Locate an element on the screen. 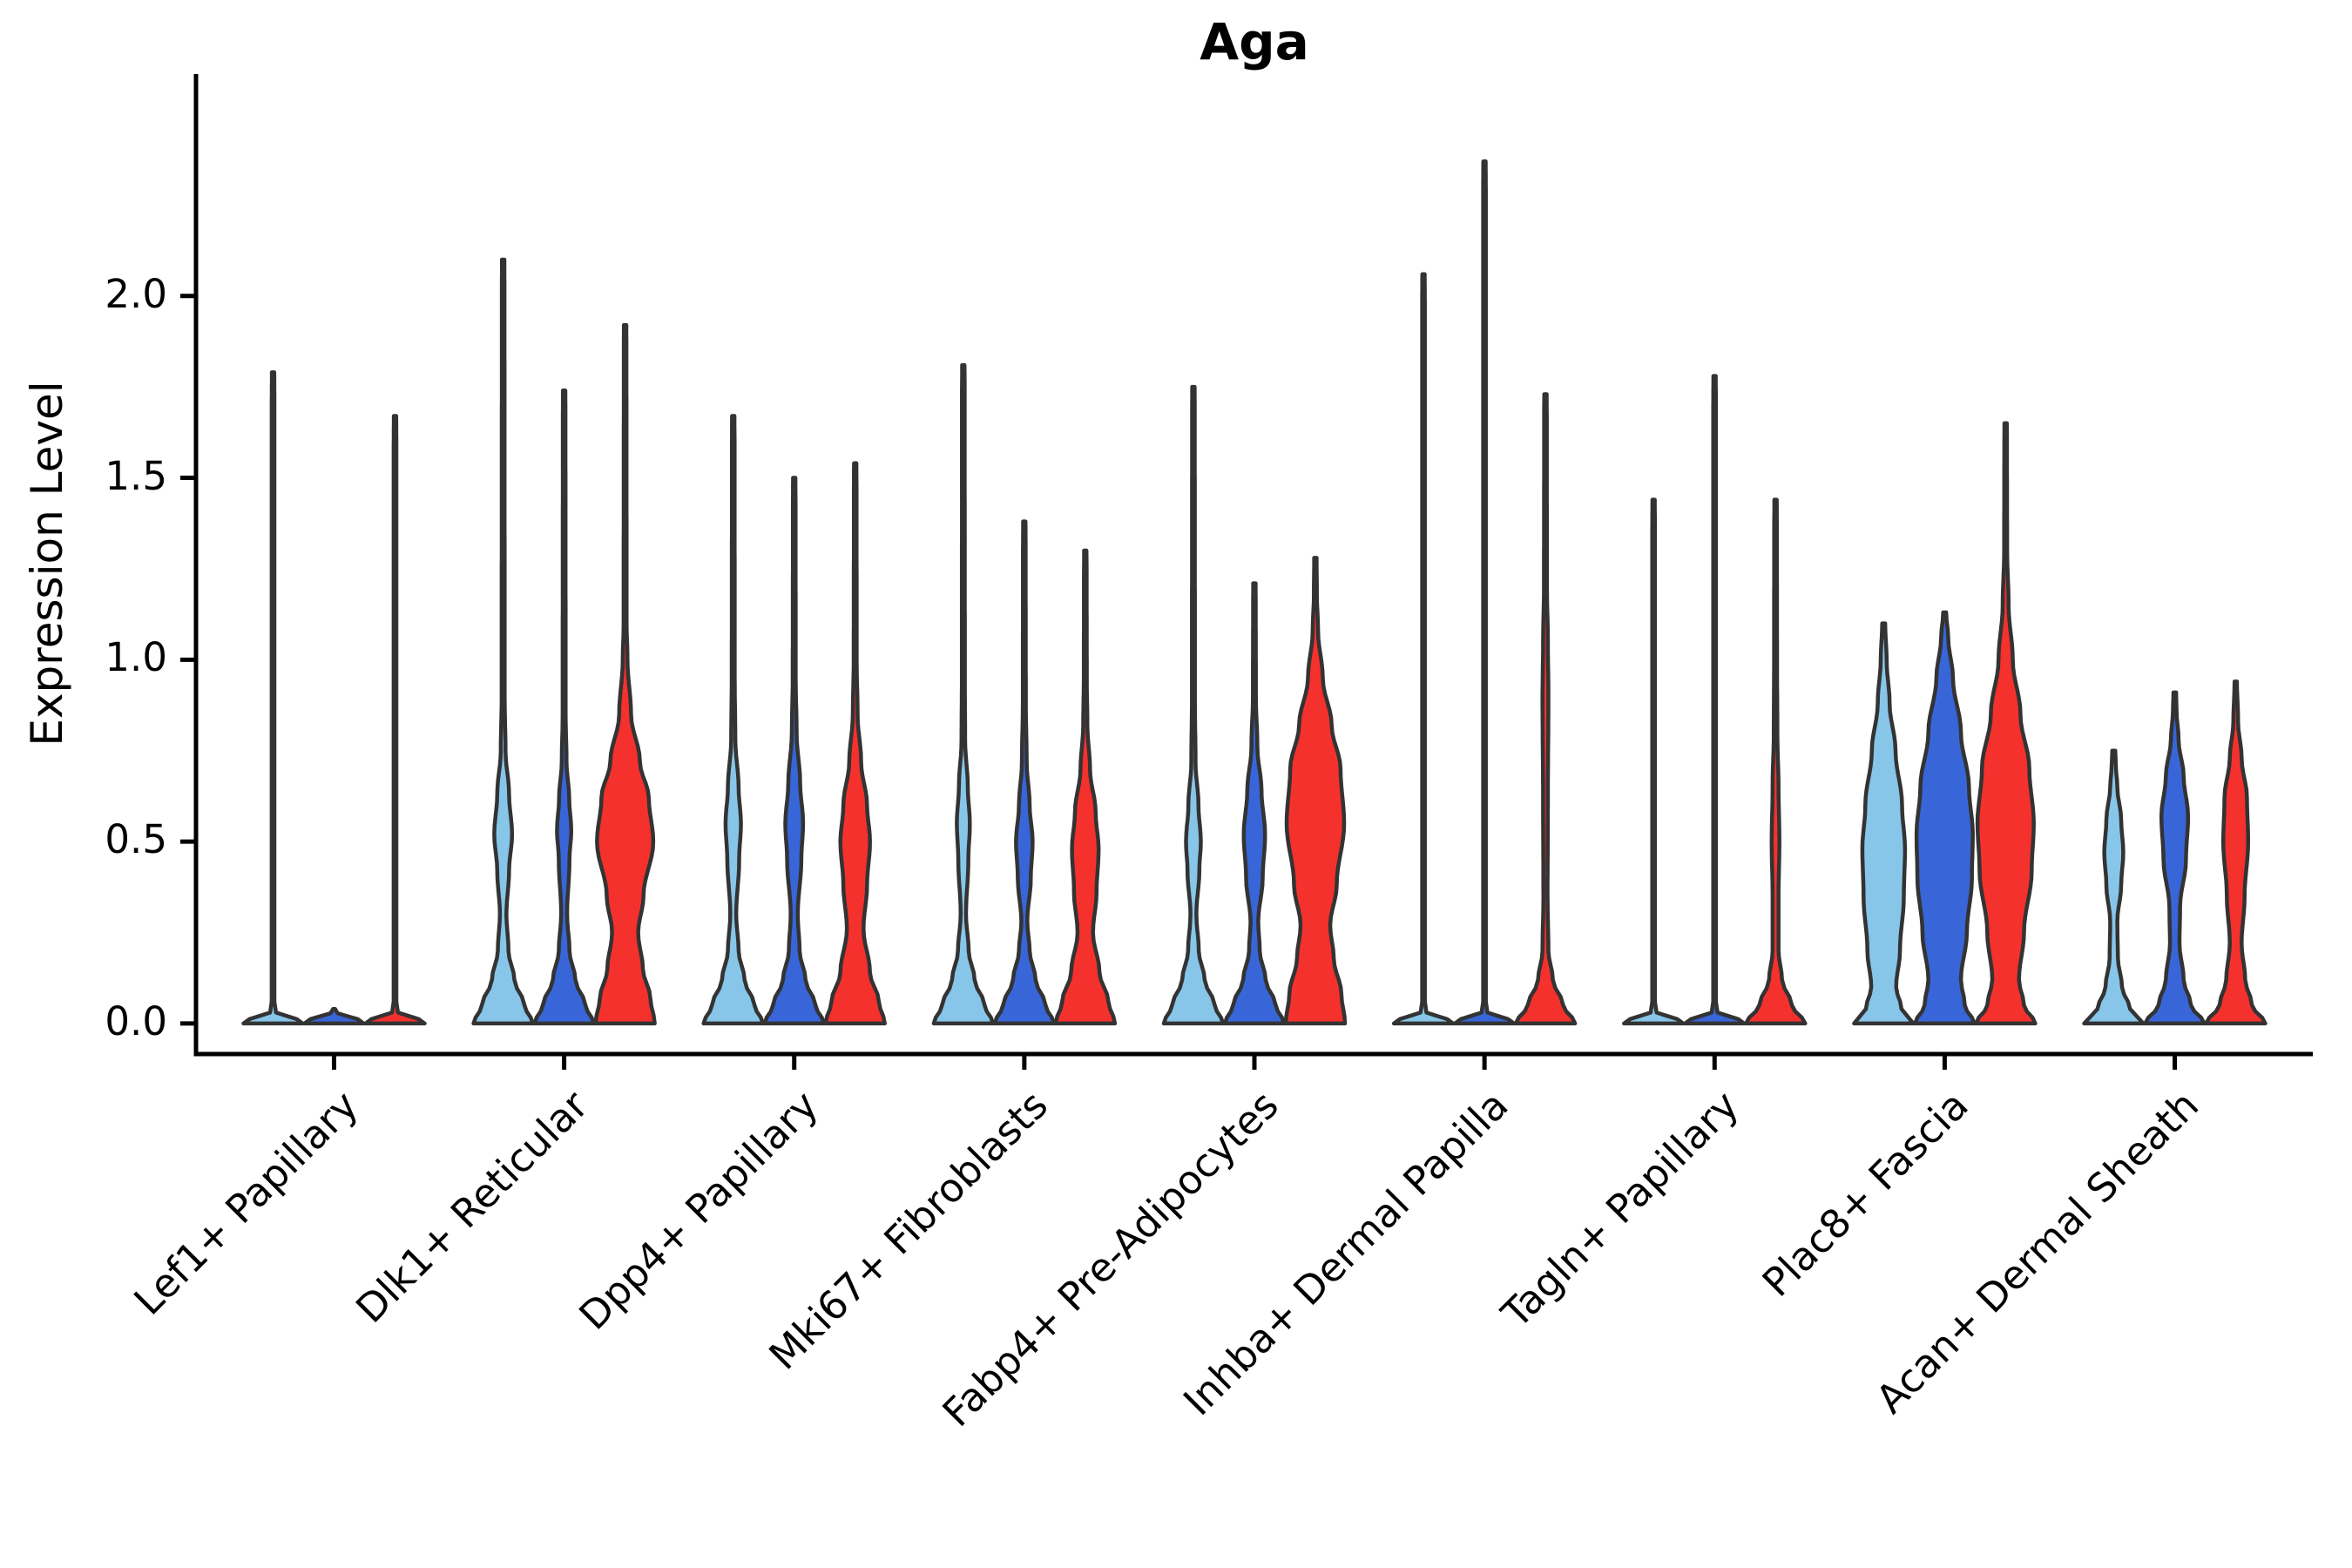  violin-2-lightblue is located at coordinates (503, 641).